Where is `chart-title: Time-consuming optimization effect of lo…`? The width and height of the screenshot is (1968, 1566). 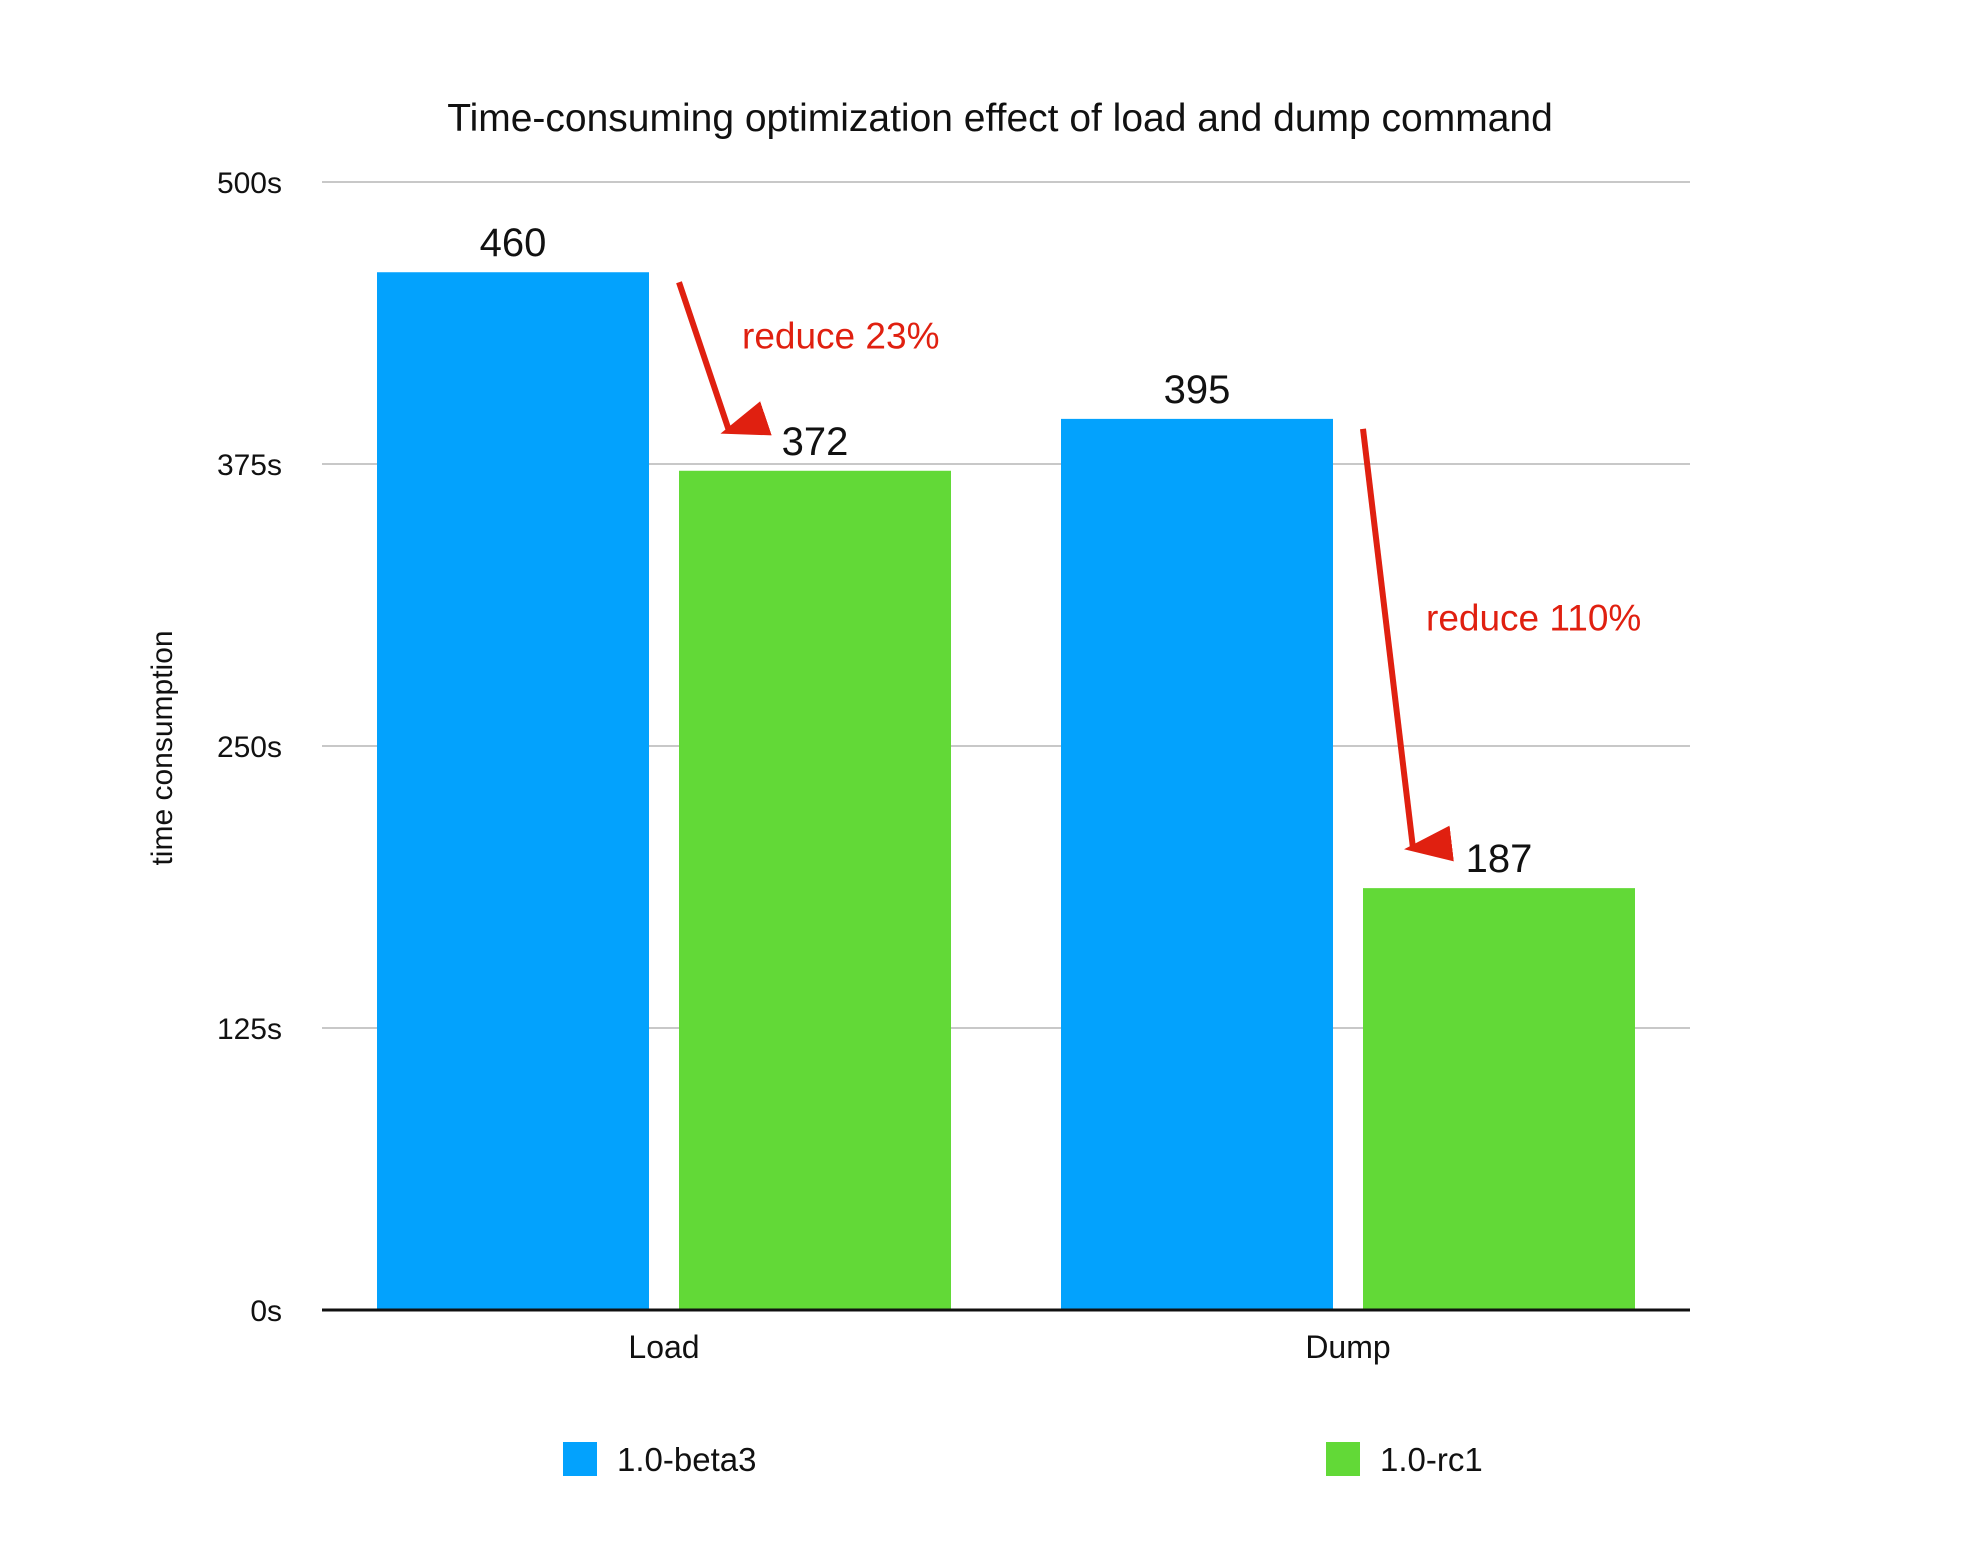 chart-title: Time-consuming optimization effect of lo… is located at coordinates (1000, 118).